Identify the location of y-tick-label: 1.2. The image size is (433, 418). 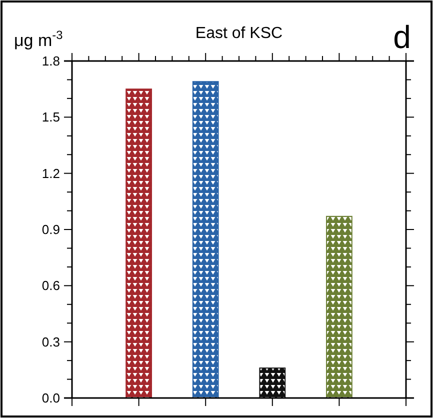
(51, 173).